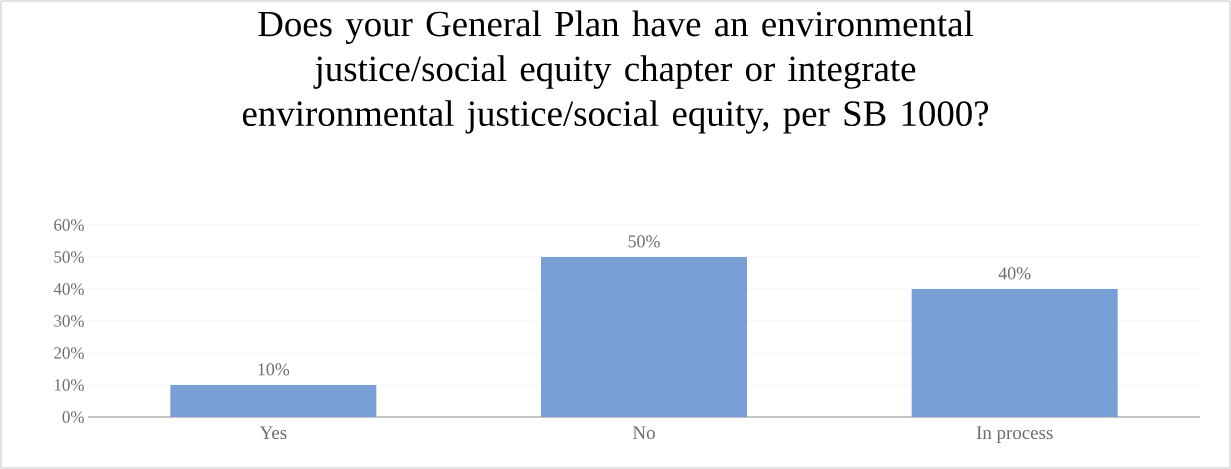 This screenshot has height=469, width=1231. What do you see at coordinates (69, 353) in the screenshot?
I see `y-tick-label: 20%` at bounding box center [69, 353].